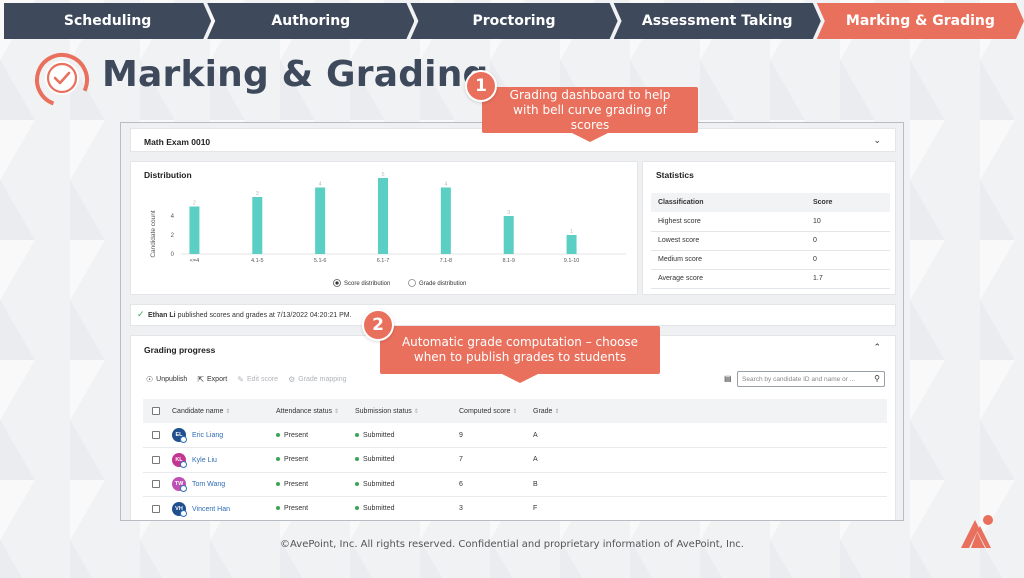 This screenshot has height=578, width=1024. What do you see at coordinates (710, 411) in the screenshot?
I see `col-grade: Grade ⇕` at bounding box center [710, 411].